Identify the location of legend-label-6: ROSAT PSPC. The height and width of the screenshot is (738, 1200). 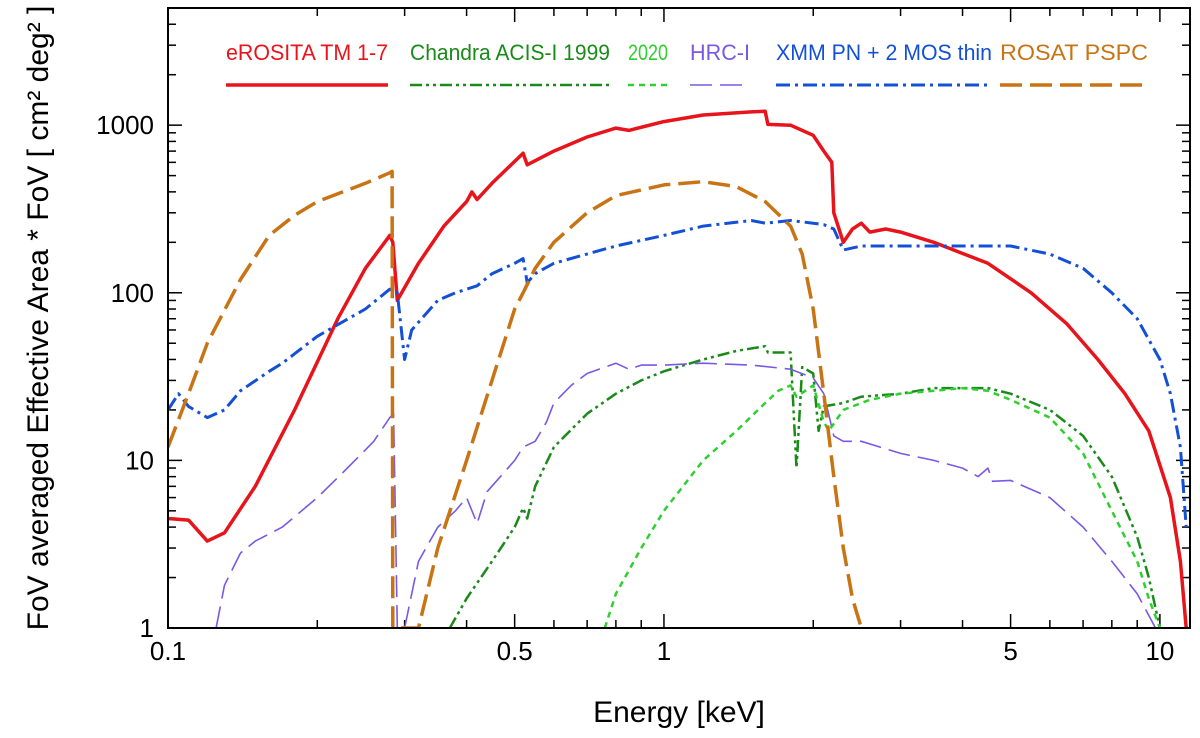
(1074, 52).